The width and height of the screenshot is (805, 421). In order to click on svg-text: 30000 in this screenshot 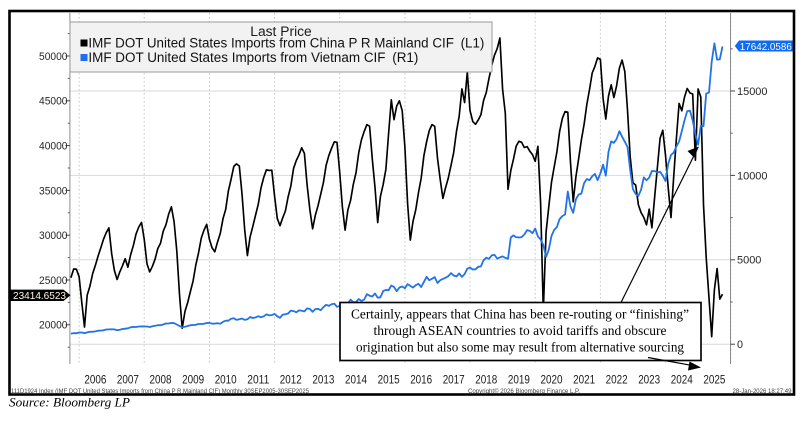, I will do `click(53, 236)`.